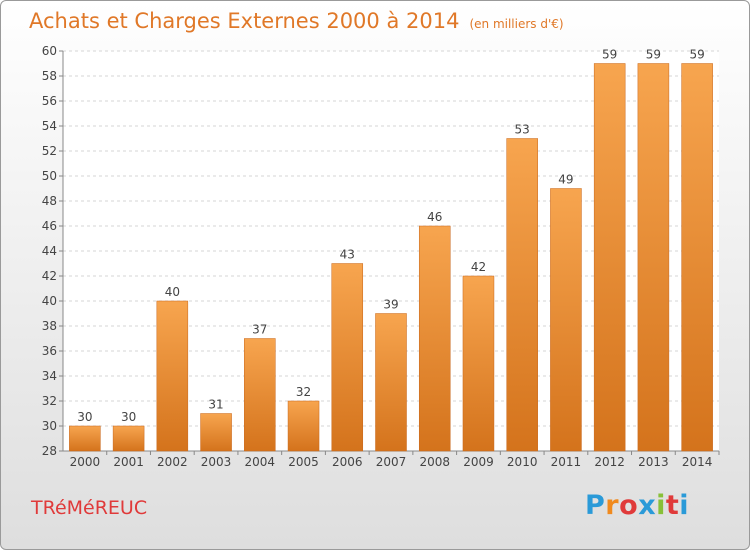  Describe the element at coordinates (260, 462) in the screenshot. I see `x-tick-label: 2004` at that location.